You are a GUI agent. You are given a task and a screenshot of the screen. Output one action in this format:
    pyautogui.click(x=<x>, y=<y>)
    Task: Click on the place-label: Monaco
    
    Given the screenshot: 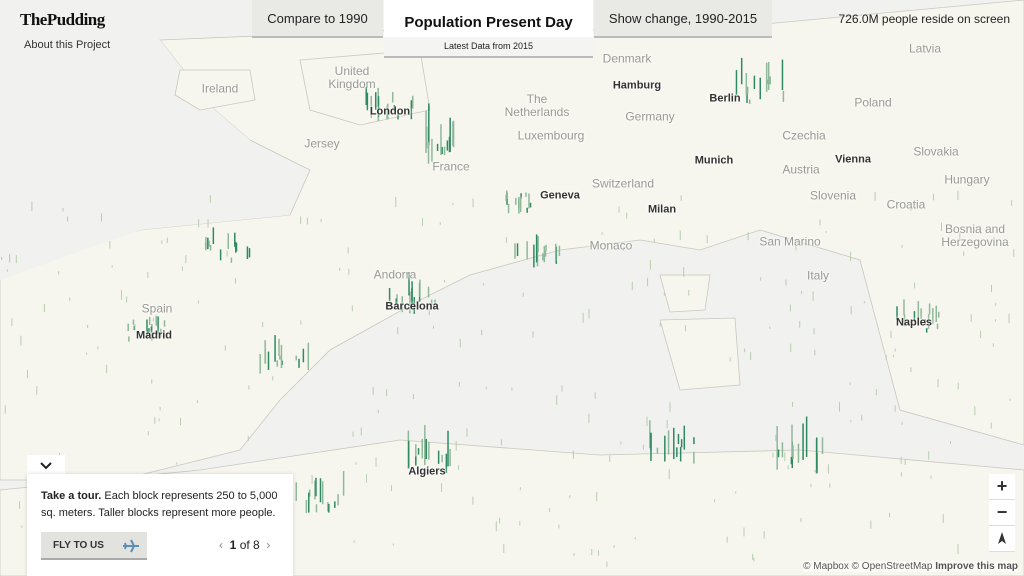 What is the action you would take?
    pyautogui.click(x=611, y=245)
    